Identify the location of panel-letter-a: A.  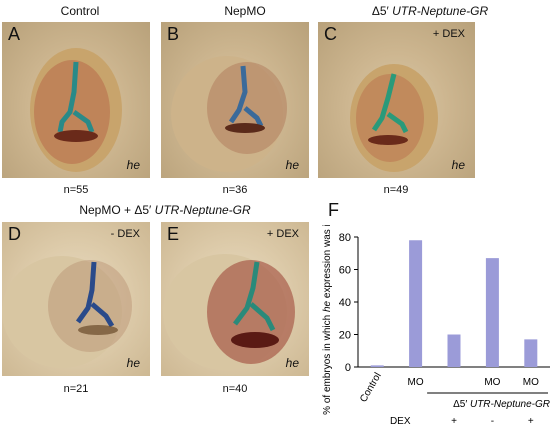
(14, 34).